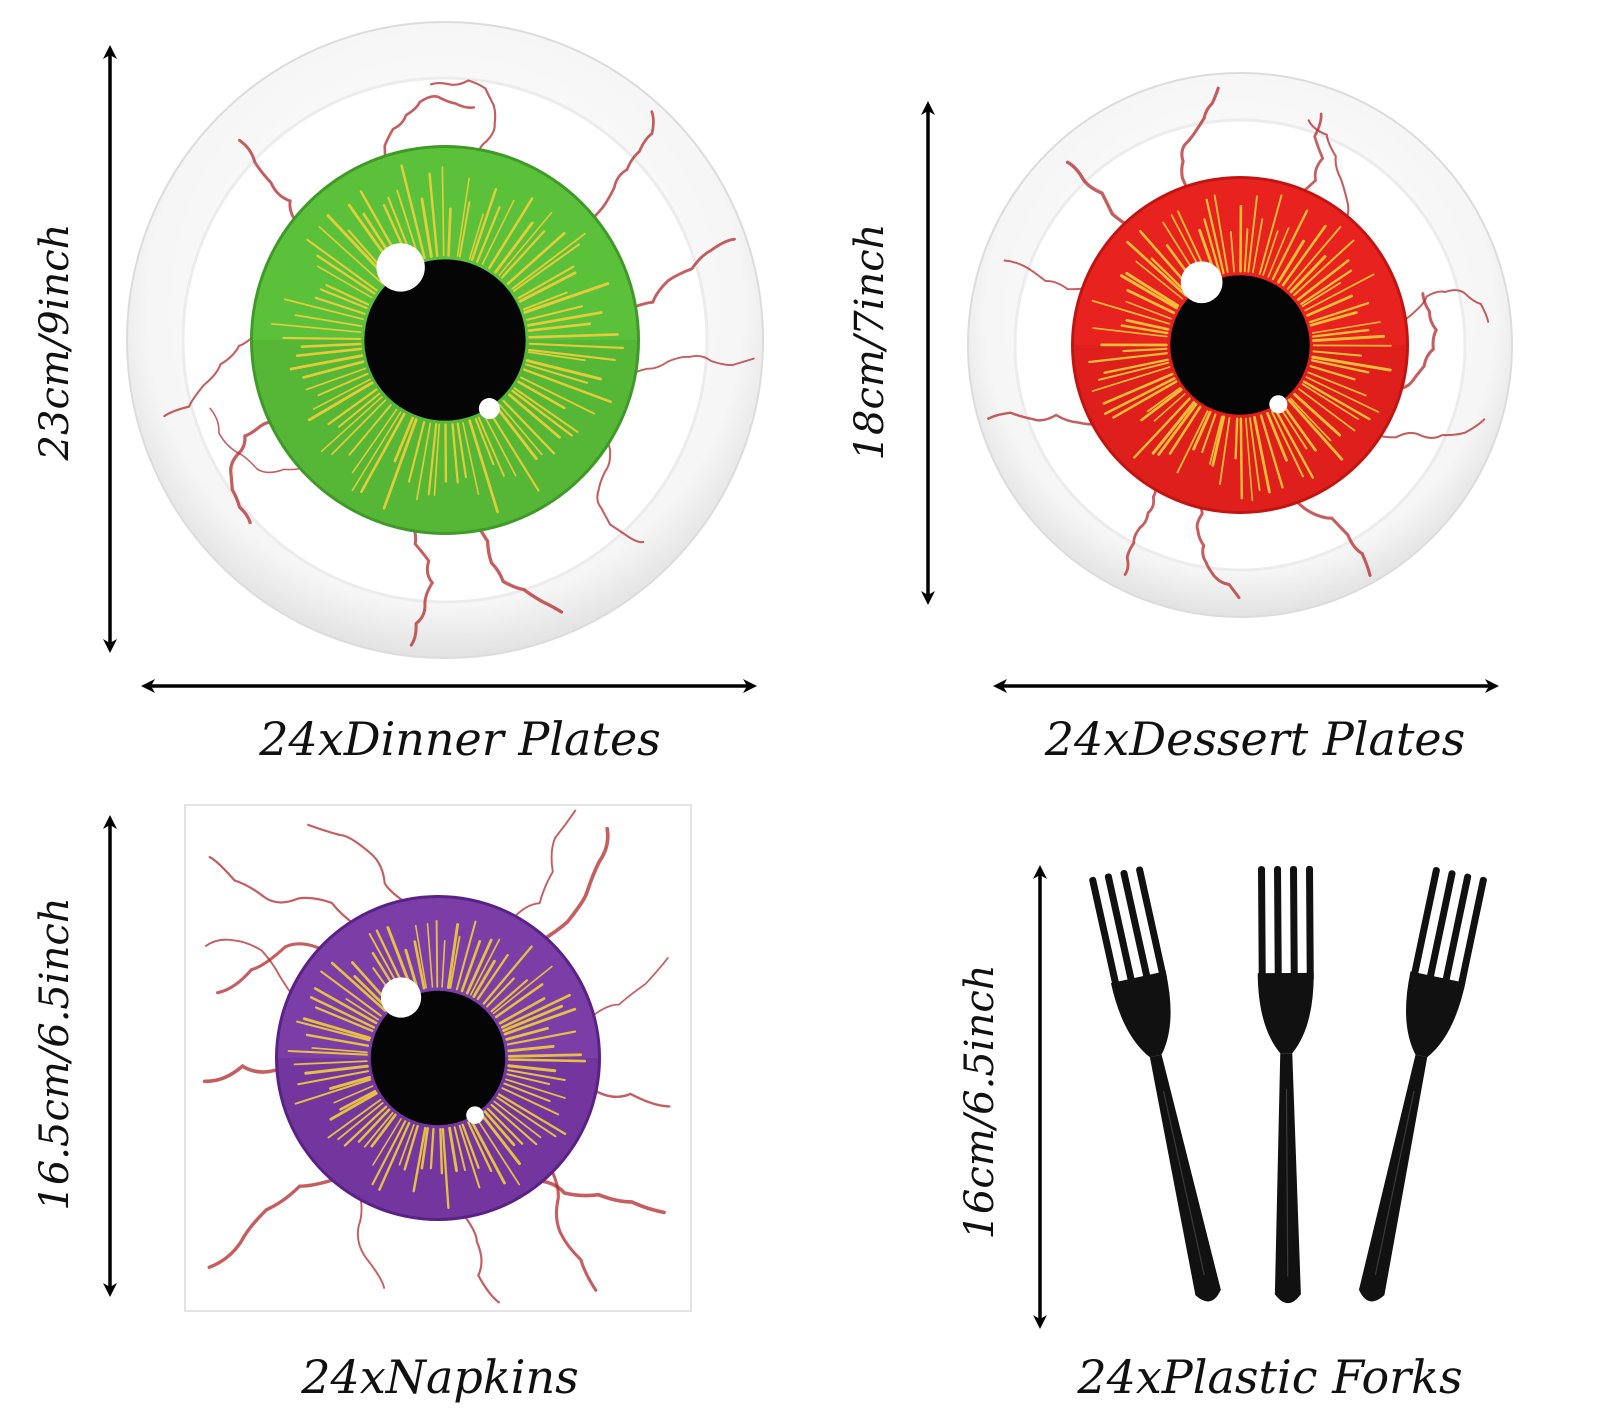 This screenshot has width=1600, height=1412. What do you see at coordinates (980, 1102) in the screenshot?
I see `fork-size-label: 16cm/6.5inch` at bounding box center [980, 1102].